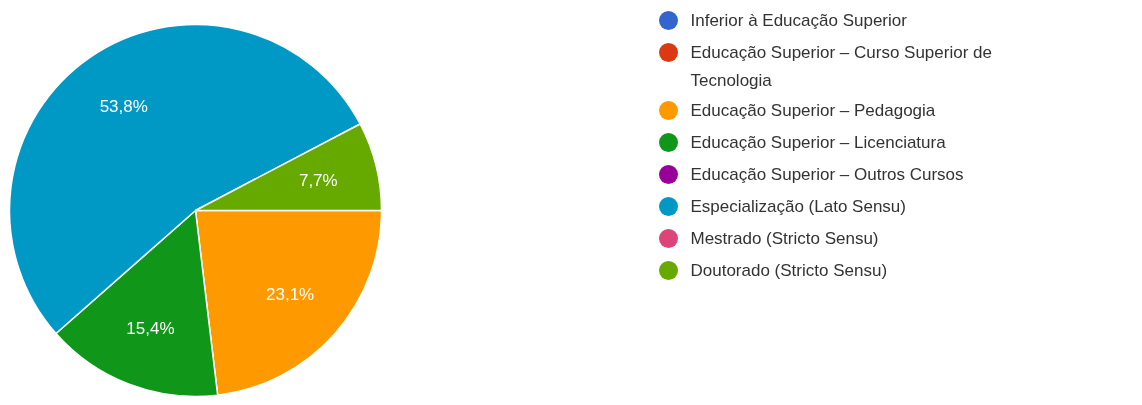  Describe the element at coordinates (290, 294) in the screenshot. I see `data-label: 23,1%` at that location.